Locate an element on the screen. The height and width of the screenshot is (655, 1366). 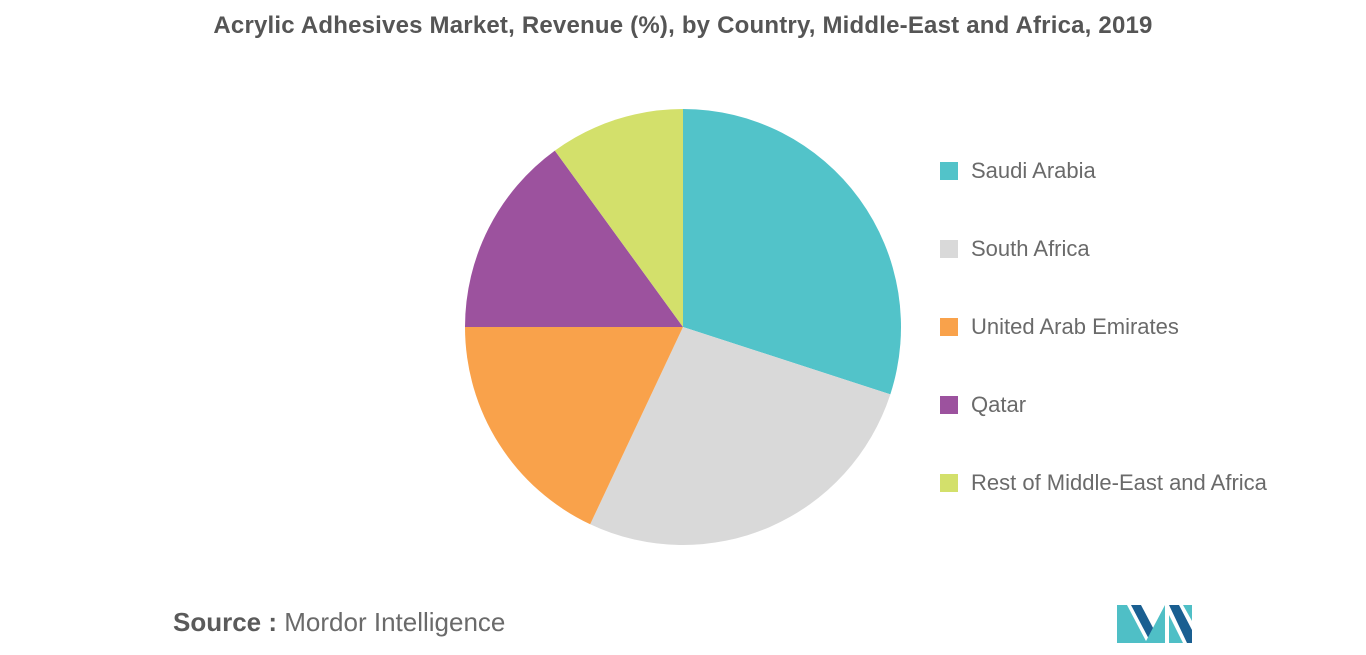
logo-shape-right-edge is located at coordinates (1187, 613).